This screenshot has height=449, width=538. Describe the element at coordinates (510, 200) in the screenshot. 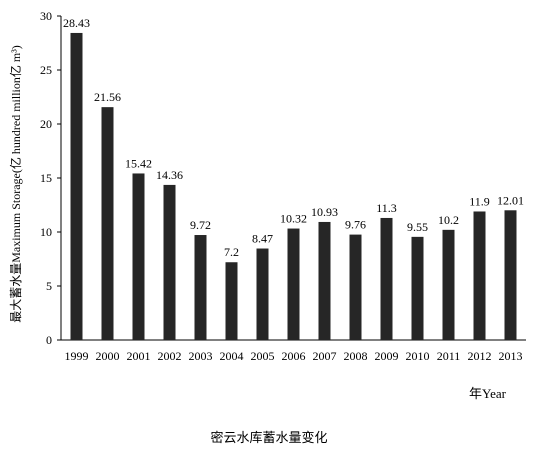

I see `data-label: 12.01` at that location.